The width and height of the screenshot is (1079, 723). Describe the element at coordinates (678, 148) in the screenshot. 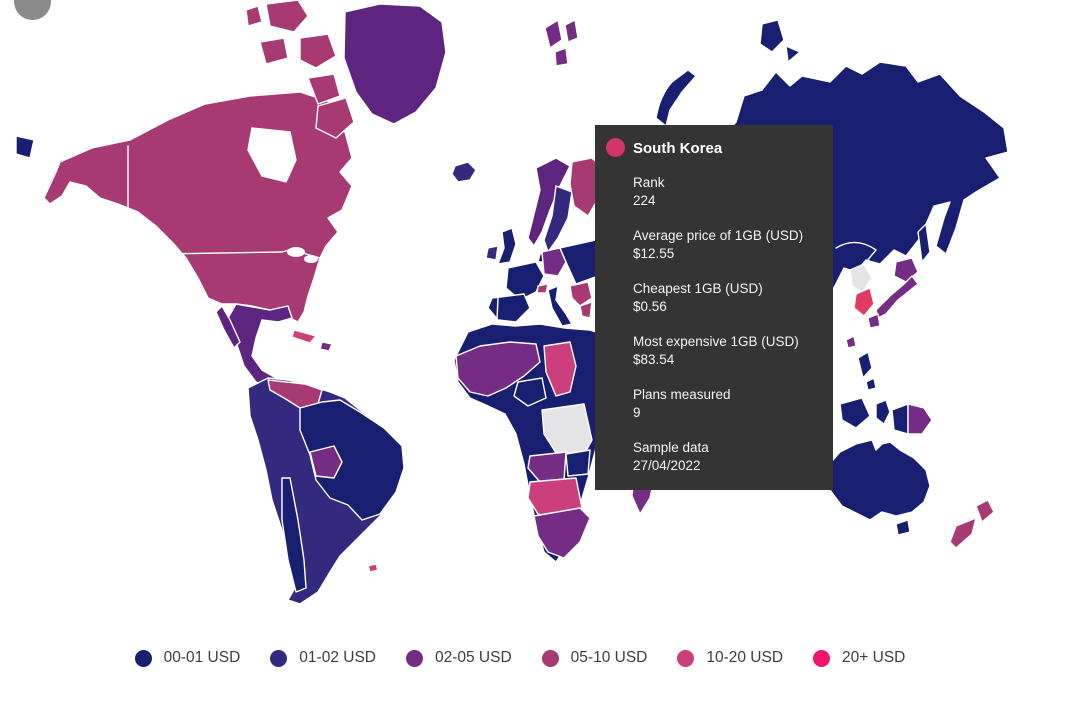

I see `tooltip-country-name: South Korea` at that location.